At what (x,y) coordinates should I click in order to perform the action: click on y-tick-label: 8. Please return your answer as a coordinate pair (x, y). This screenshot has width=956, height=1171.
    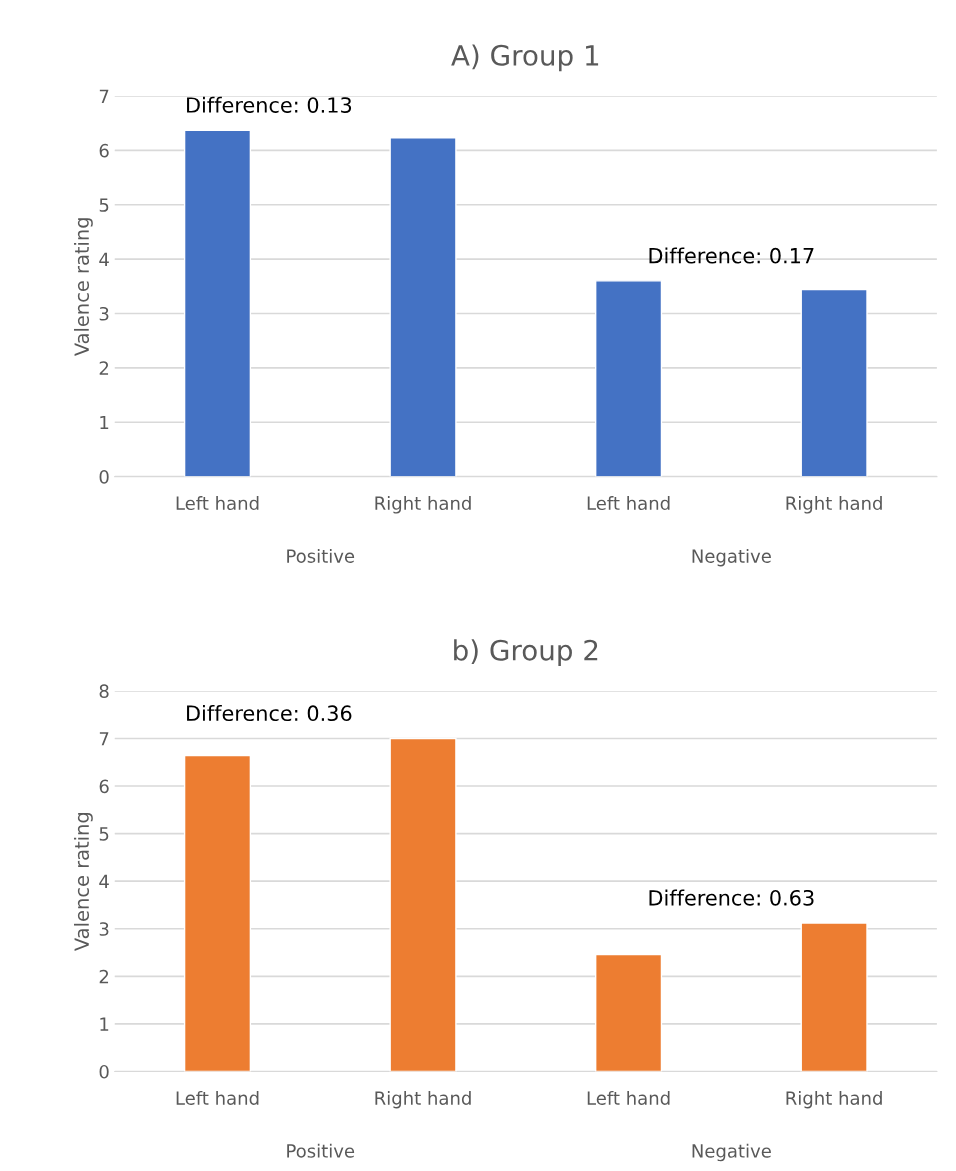
    Looking at the image, I should click on (104, 691).